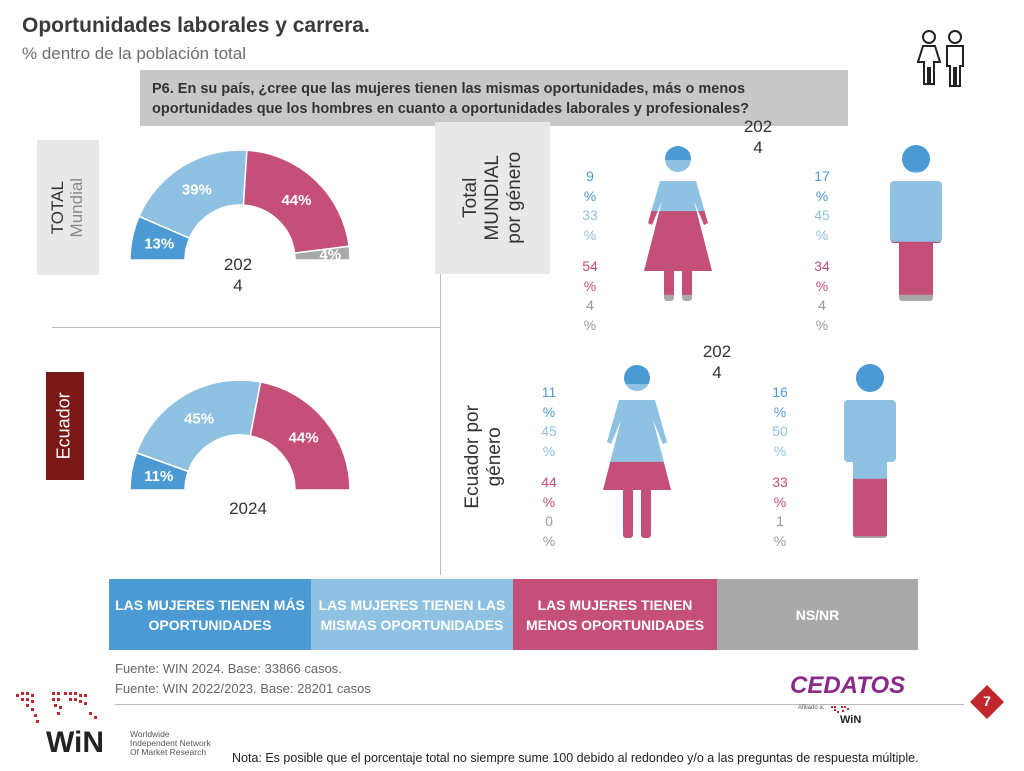  What do you see at coordinates (590, 251) in the screenshot?
I see `pct-column-mundial-female: 9 % 33 % 54 % 4 %` at bounding box center [590, 251].